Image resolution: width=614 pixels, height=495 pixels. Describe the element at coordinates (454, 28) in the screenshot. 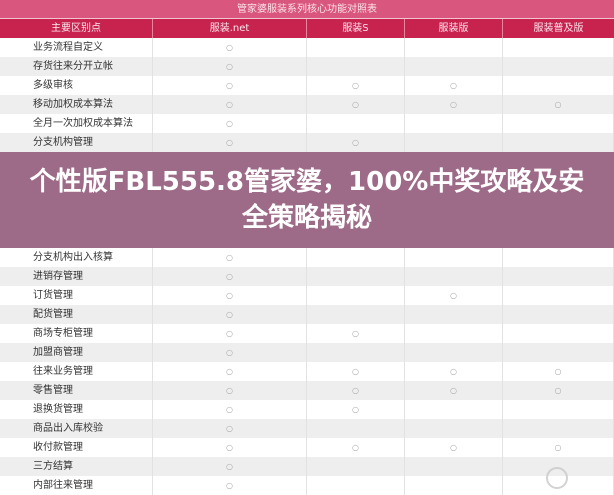

I see `column-header: 服装版` at that location.